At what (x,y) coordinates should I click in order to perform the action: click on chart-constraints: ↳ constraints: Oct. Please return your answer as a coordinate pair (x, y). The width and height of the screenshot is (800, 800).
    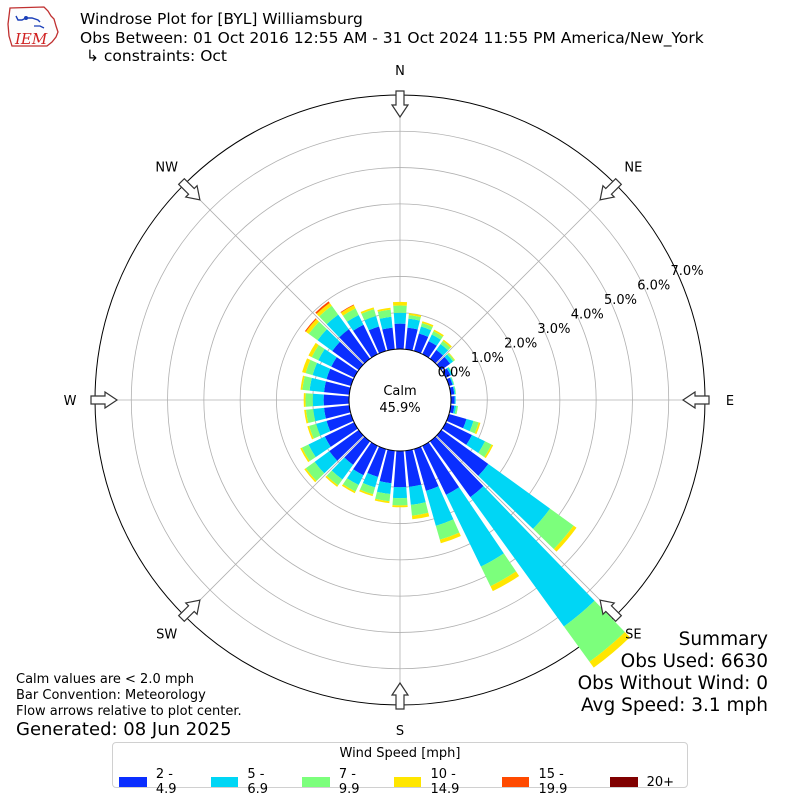
    Looking at the image, I should click on (156, 56).